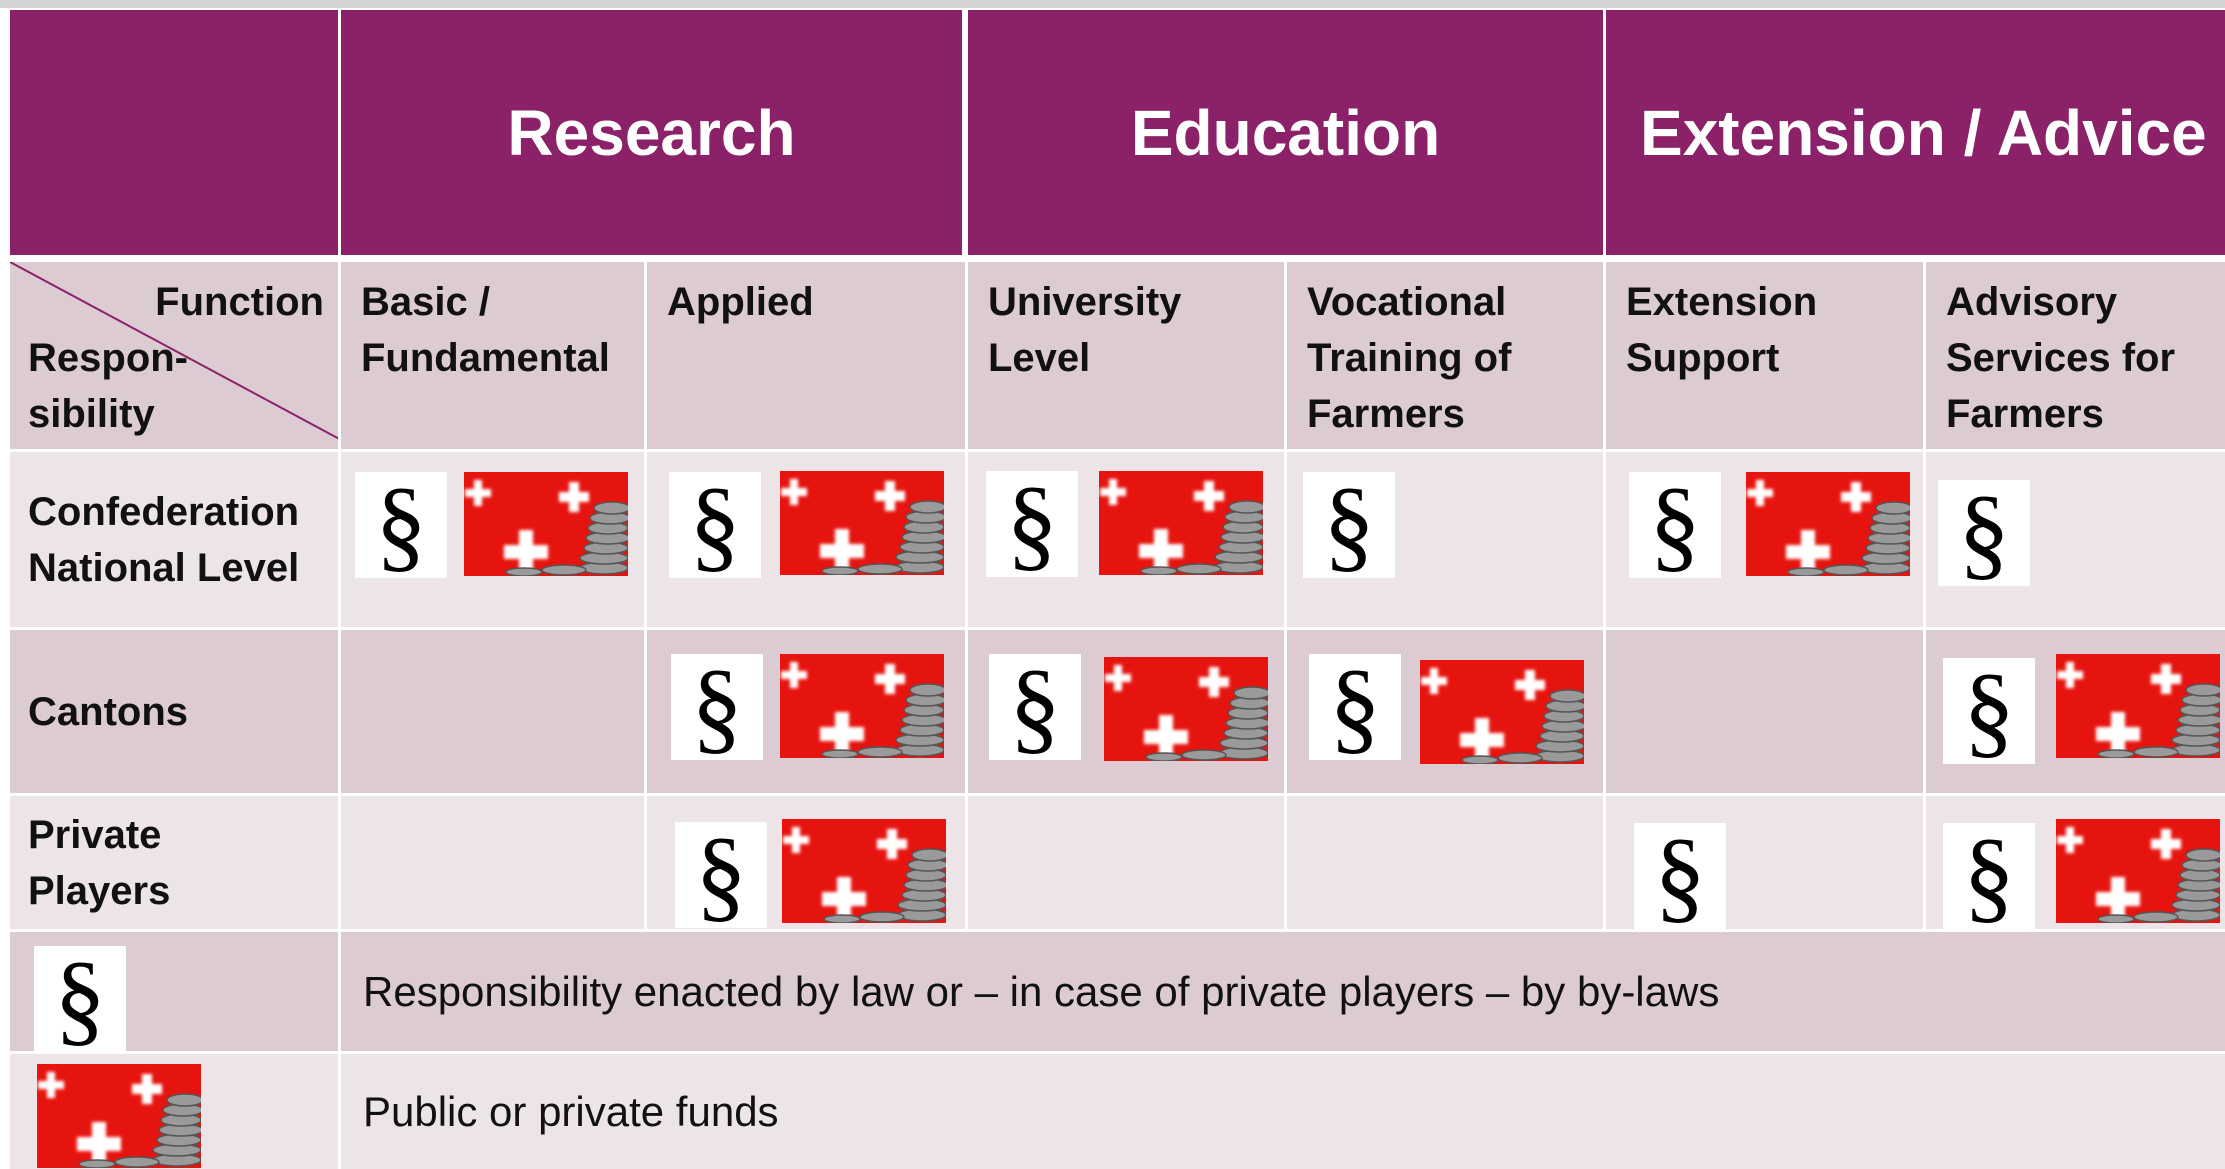 The image size is (2225, 1169). What do you see at coordinates (1126, 355) in the screenshot?
I see `function-header: University Level` at bounding box center [1126, 355].